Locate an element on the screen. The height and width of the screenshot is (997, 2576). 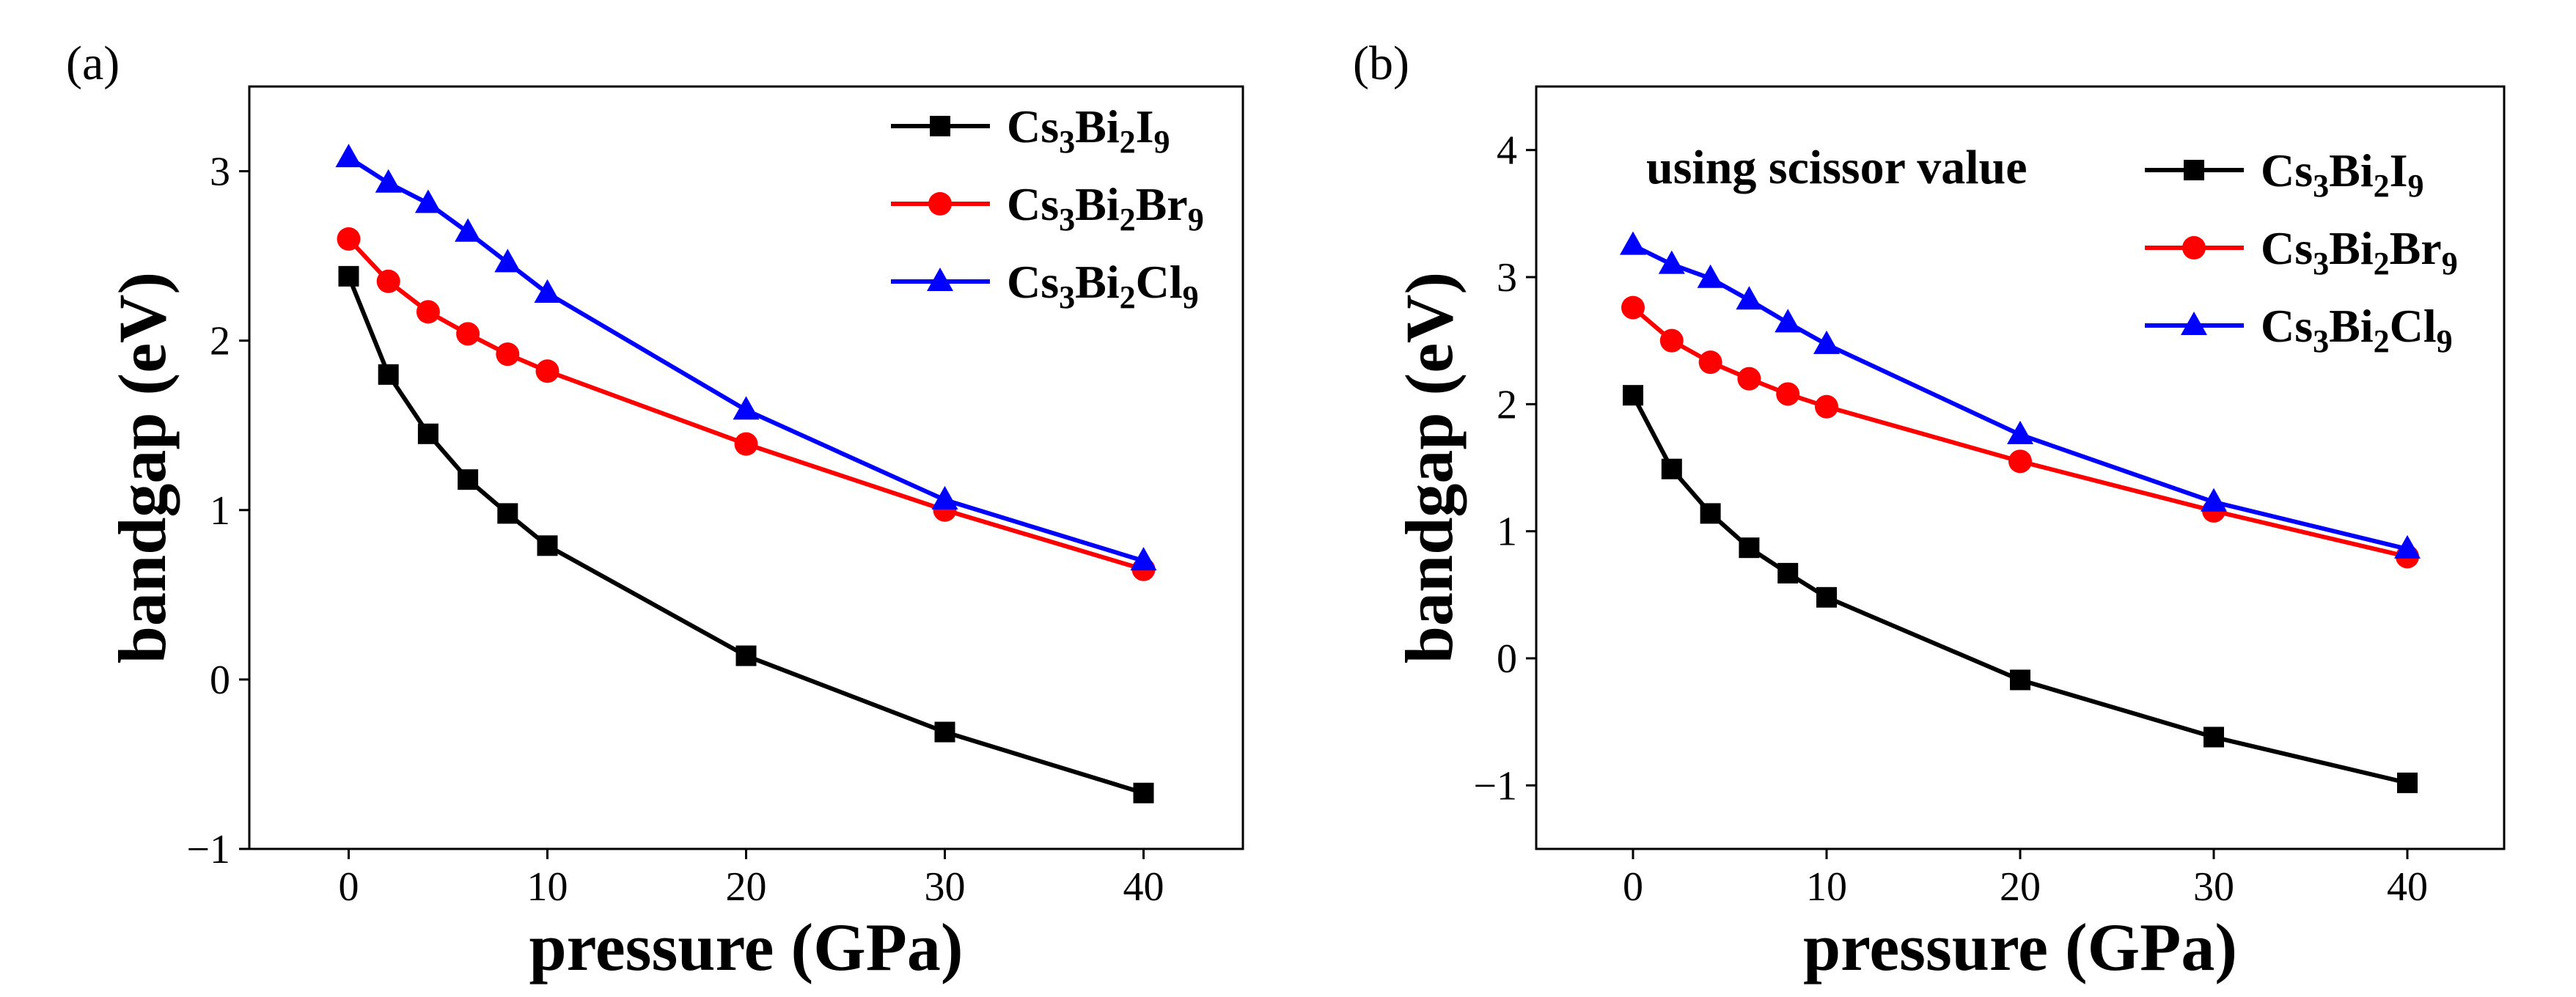
legend-item: Cs3Bi2Br9 is located at coordinates (2301, 252).